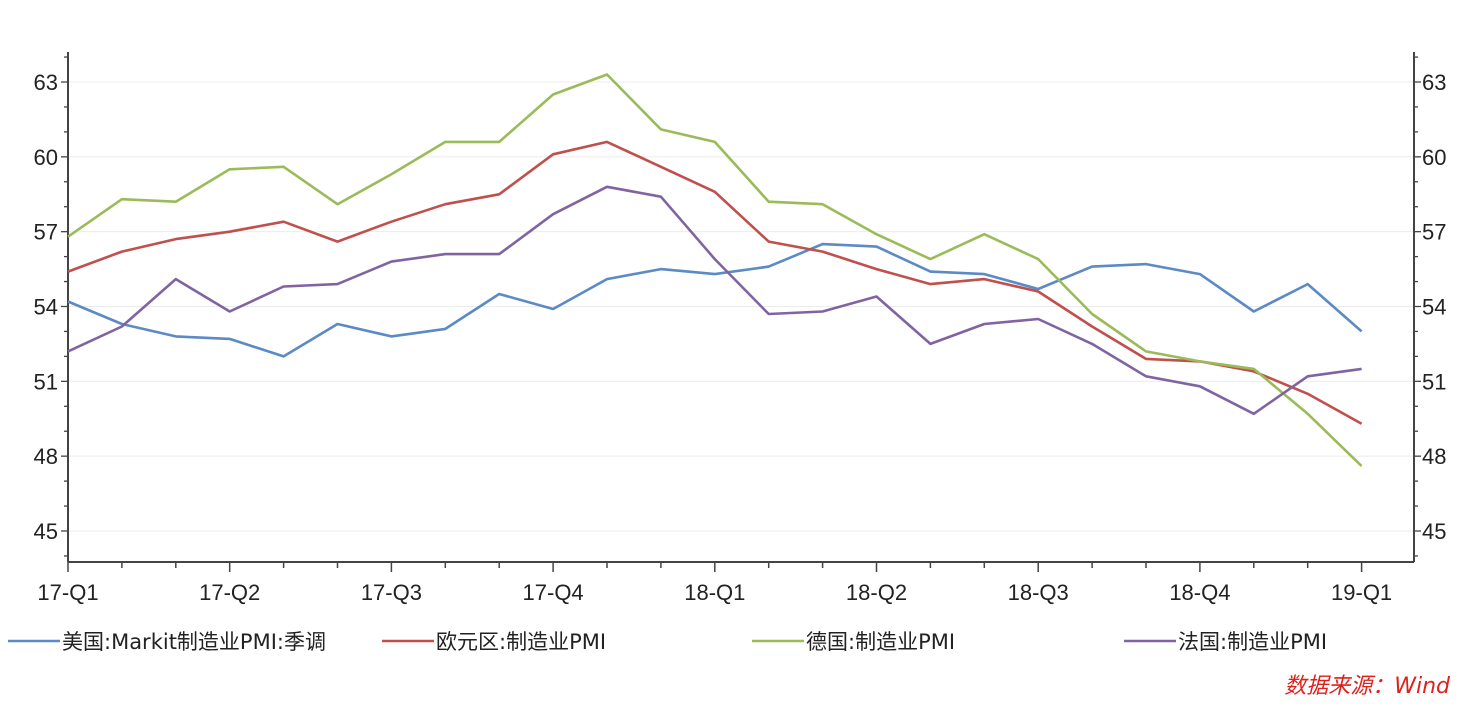 This screenshot has width=1474, height=704. I want to click on y-tick-label-right: 51, so click(1434, 381).